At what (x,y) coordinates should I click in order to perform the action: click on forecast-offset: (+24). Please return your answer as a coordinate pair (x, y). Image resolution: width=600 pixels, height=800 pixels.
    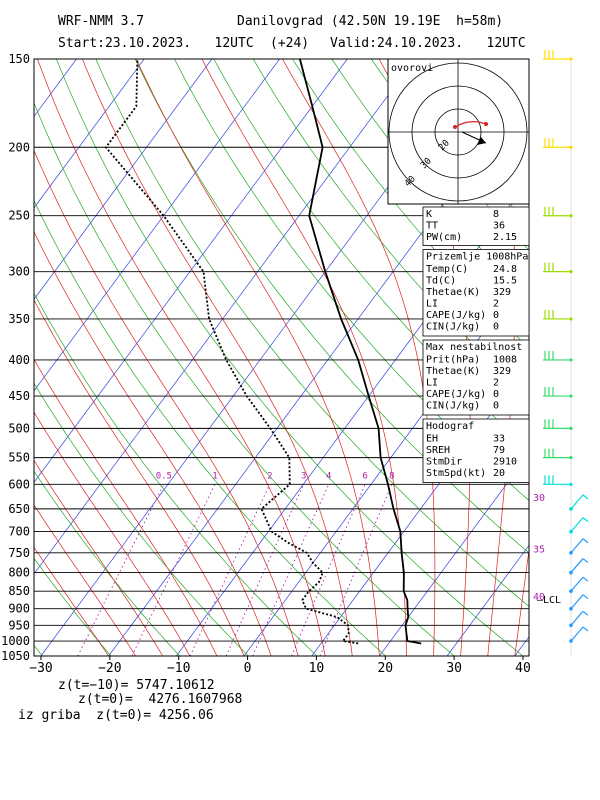
    Looking at the image, I should click on (290, 43).